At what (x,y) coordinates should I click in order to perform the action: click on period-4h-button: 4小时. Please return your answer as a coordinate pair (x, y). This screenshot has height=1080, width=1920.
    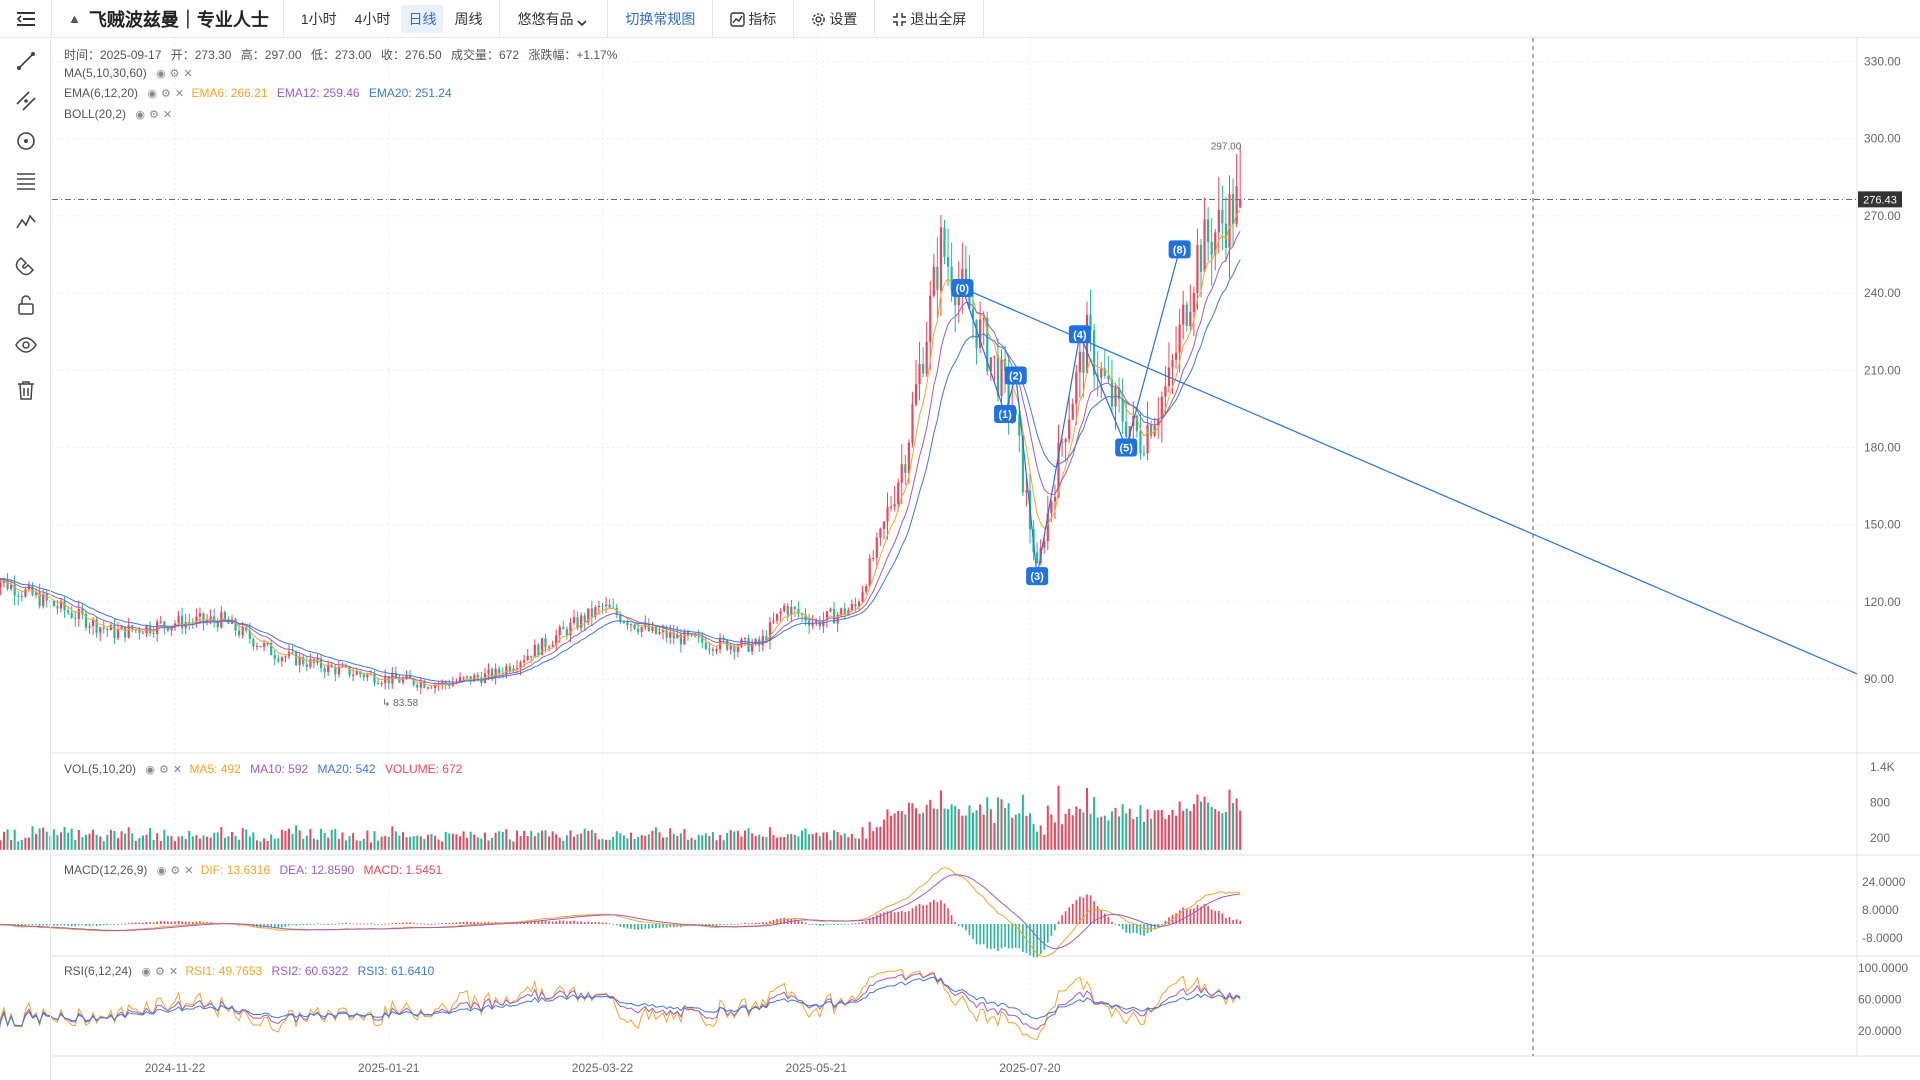
    Looking at the image, I should click on (372, 18).